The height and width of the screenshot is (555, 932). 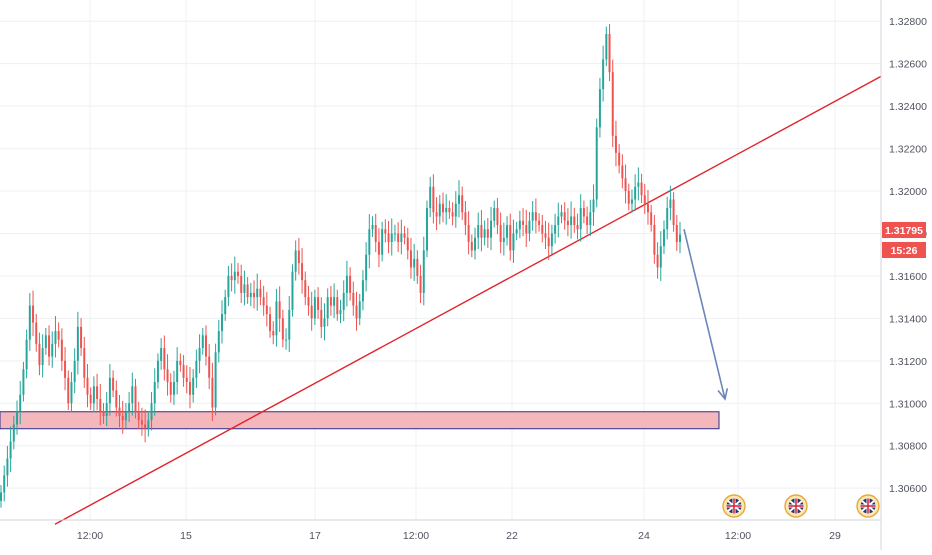 What do you see at coordinates (908, 362) in the screenshot?
I see `price-tick-label: 1.31200` at bounding box center [908, 362].